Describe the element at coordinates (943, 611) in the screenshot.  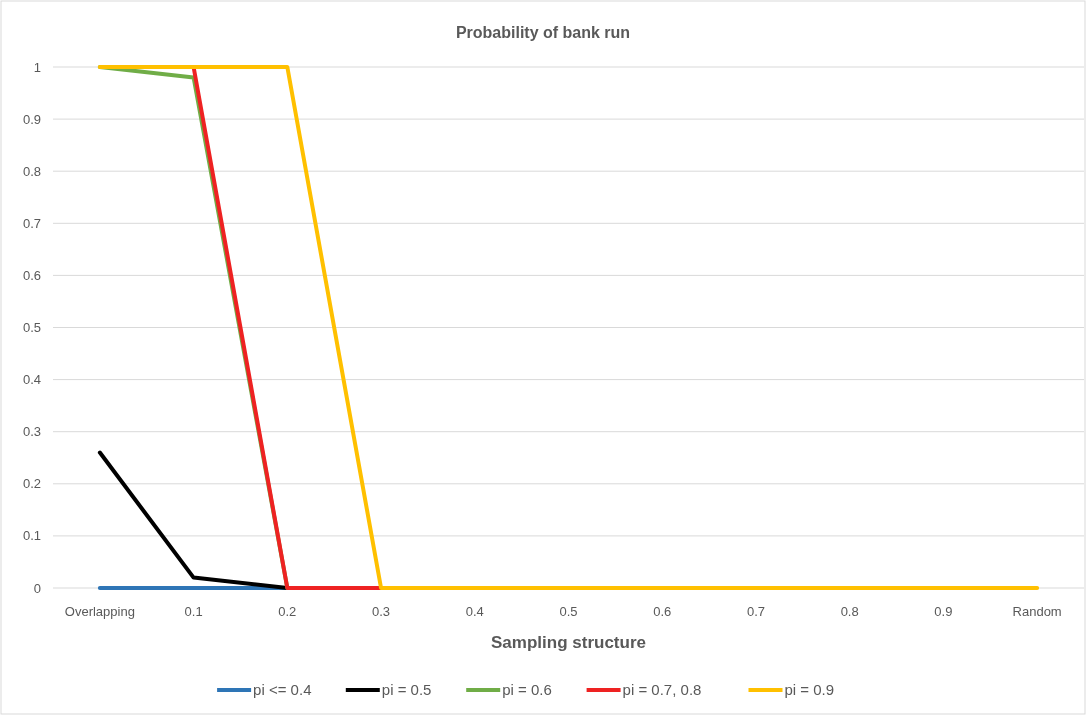
I see `x-tick-label: 0.9` at that location.